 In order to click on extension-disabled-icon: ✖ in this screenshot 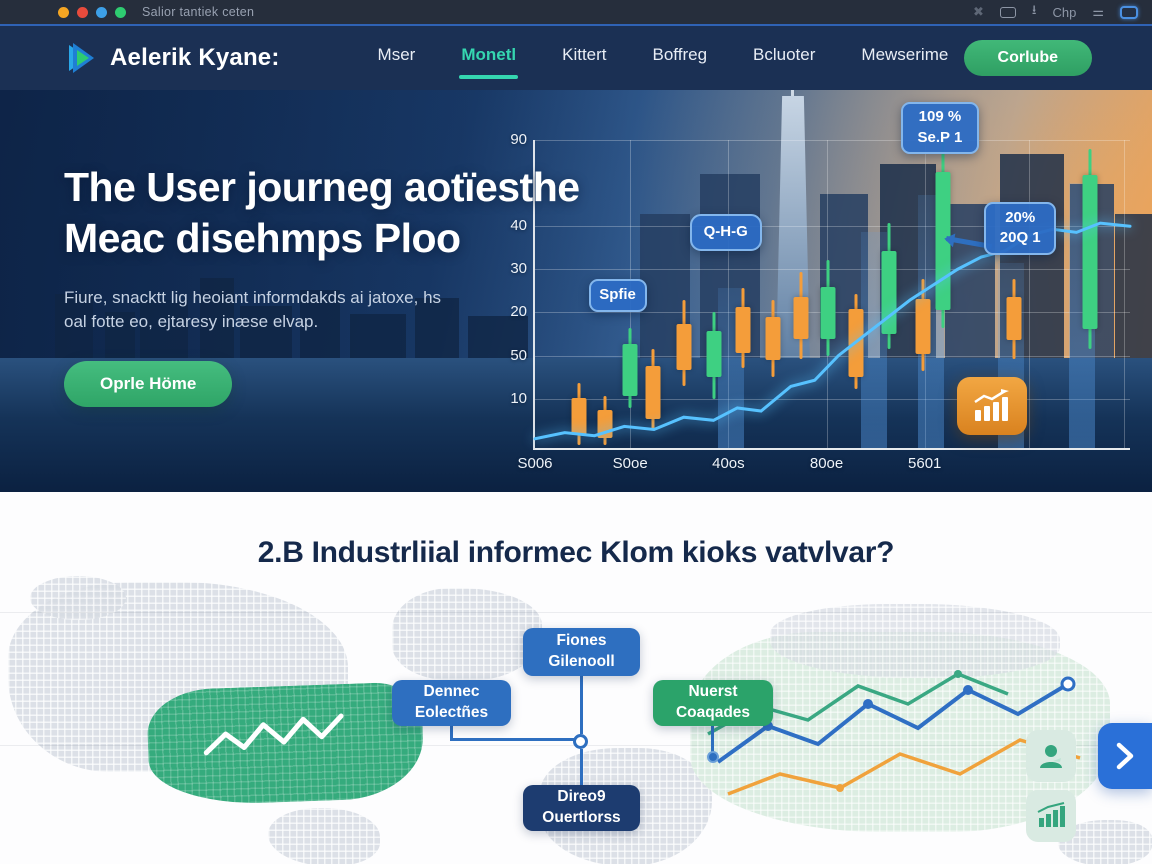, I will do `click(978, 11)`.